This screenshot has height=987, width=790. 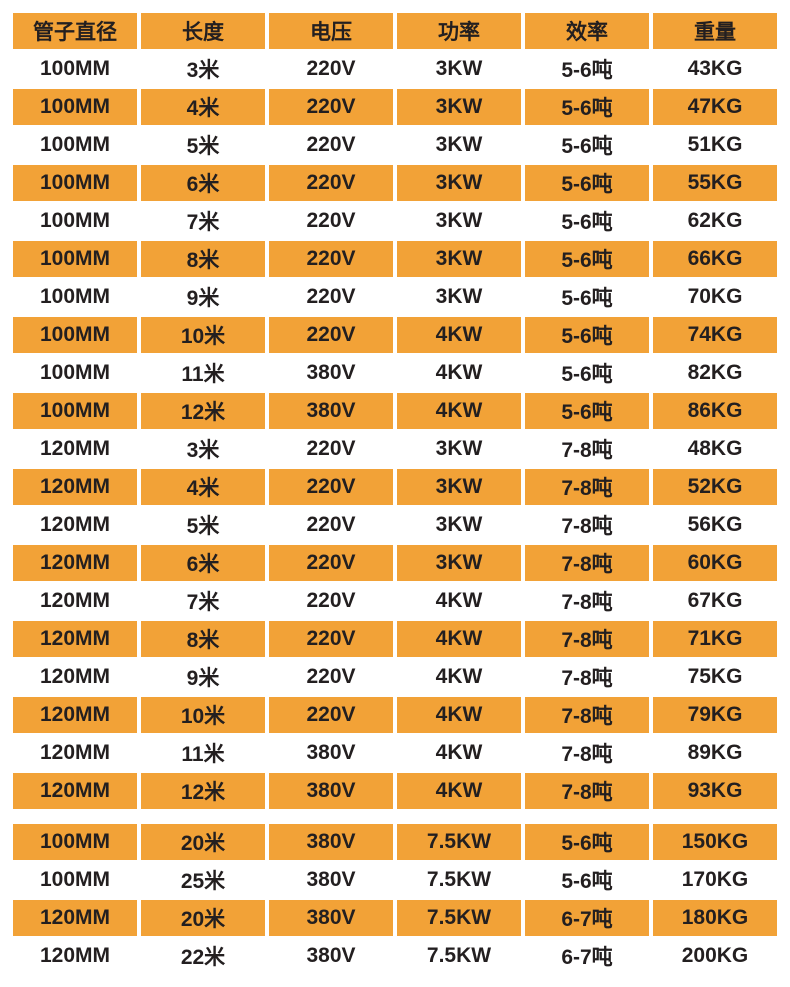 What do you see at coordinates (395, 715) in the screenshot?
I see `table-row: 120MM 10米 220V 4KW 7-8吨 79KG` at bounding box center [395, 715].